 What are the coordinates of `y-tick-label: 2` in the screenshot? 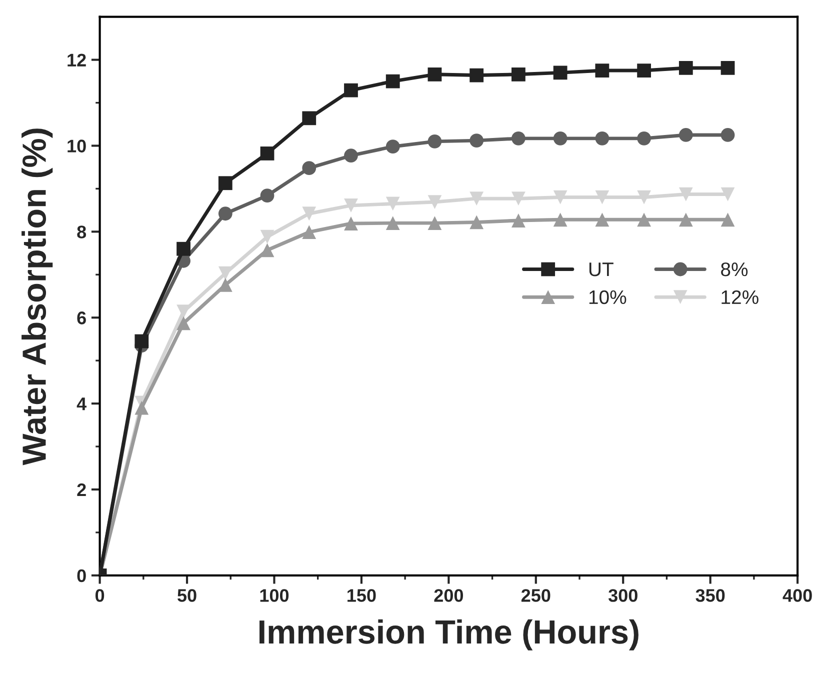 It's located at (81, 489).